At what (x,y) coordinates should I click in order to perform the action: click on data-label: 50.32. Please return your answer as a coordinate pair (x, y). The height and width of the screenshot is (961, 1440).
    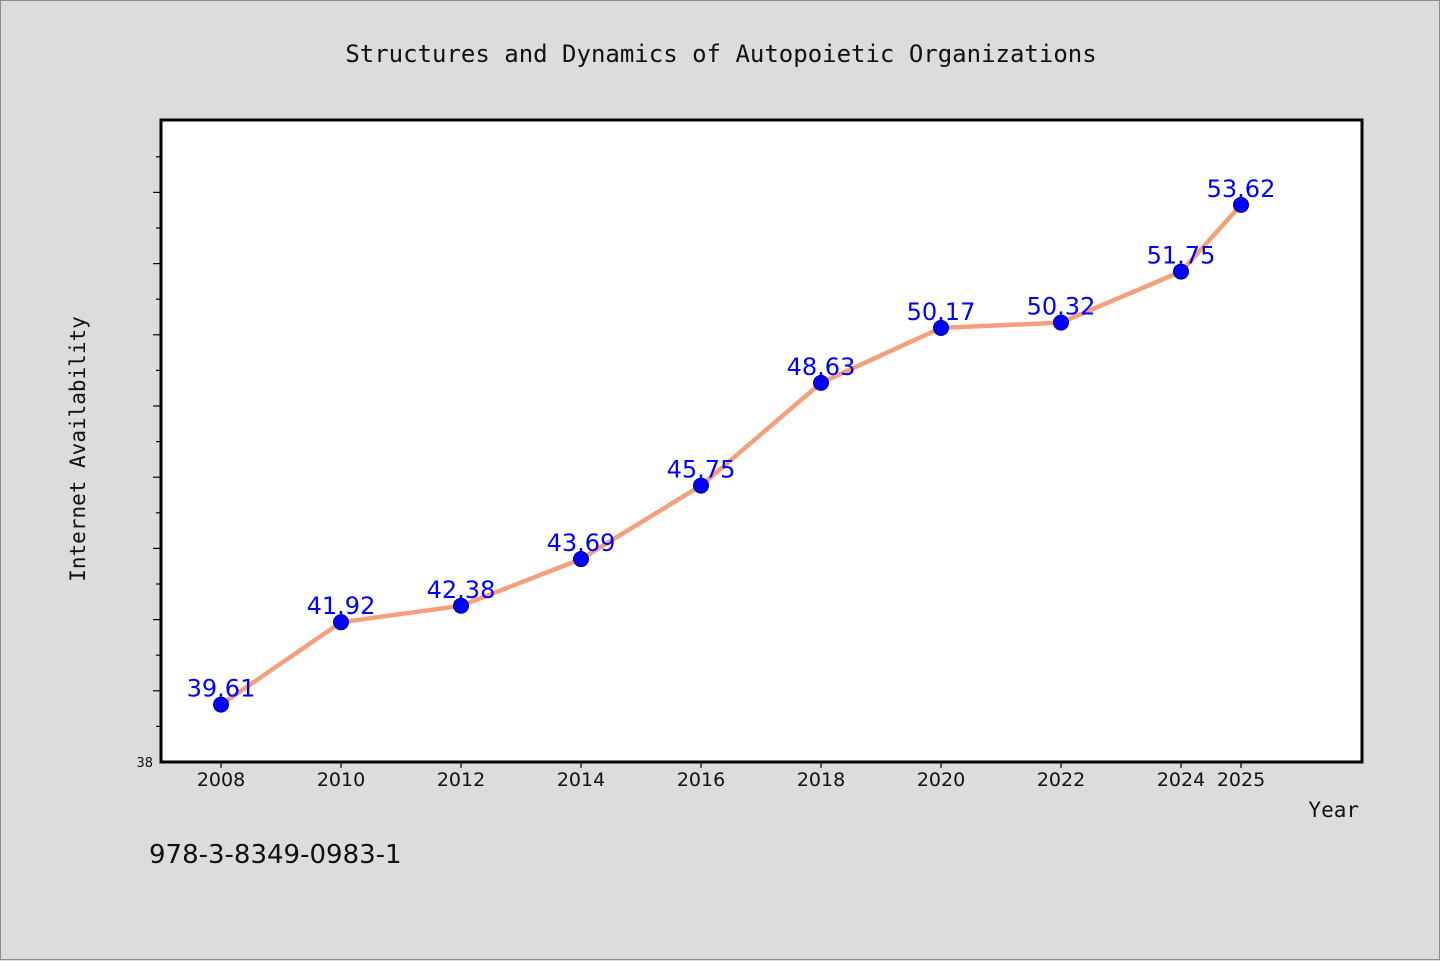
    Looking at the image, I should click on (1061, 307).